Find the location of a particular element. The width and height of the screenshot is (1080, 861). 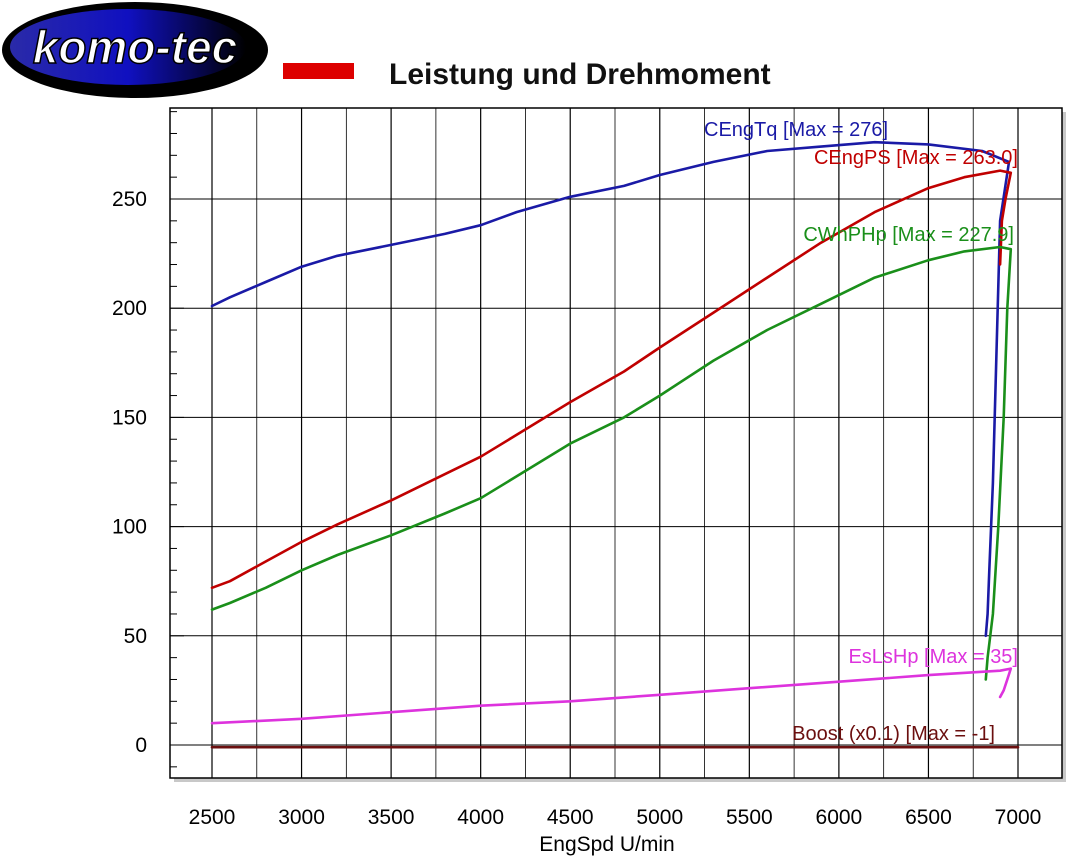

y-tick-label: 0 is located at coordinates (141, 745).